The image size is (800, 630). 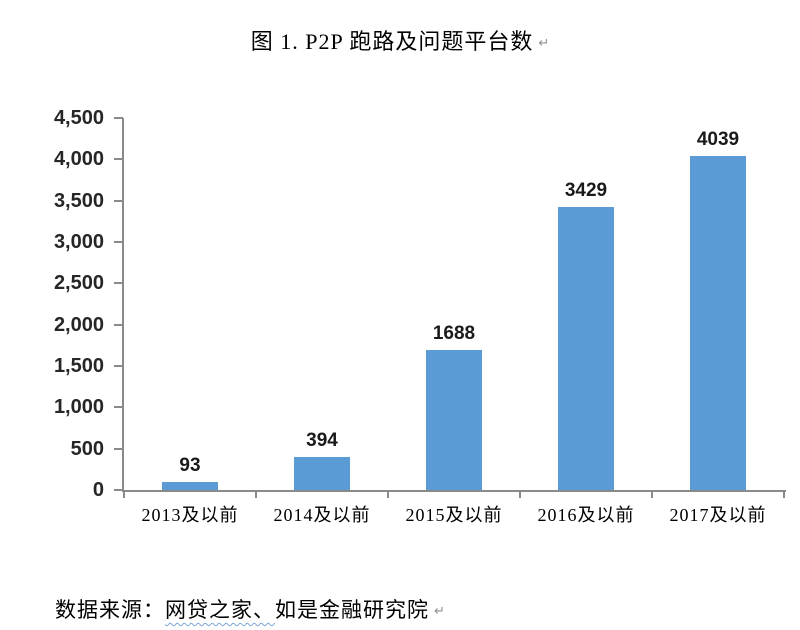 What do you see at coordinates (98, 490) in the screenshot?
I see `y-axis-tick-label: 0` at bounding box center [98, 490].